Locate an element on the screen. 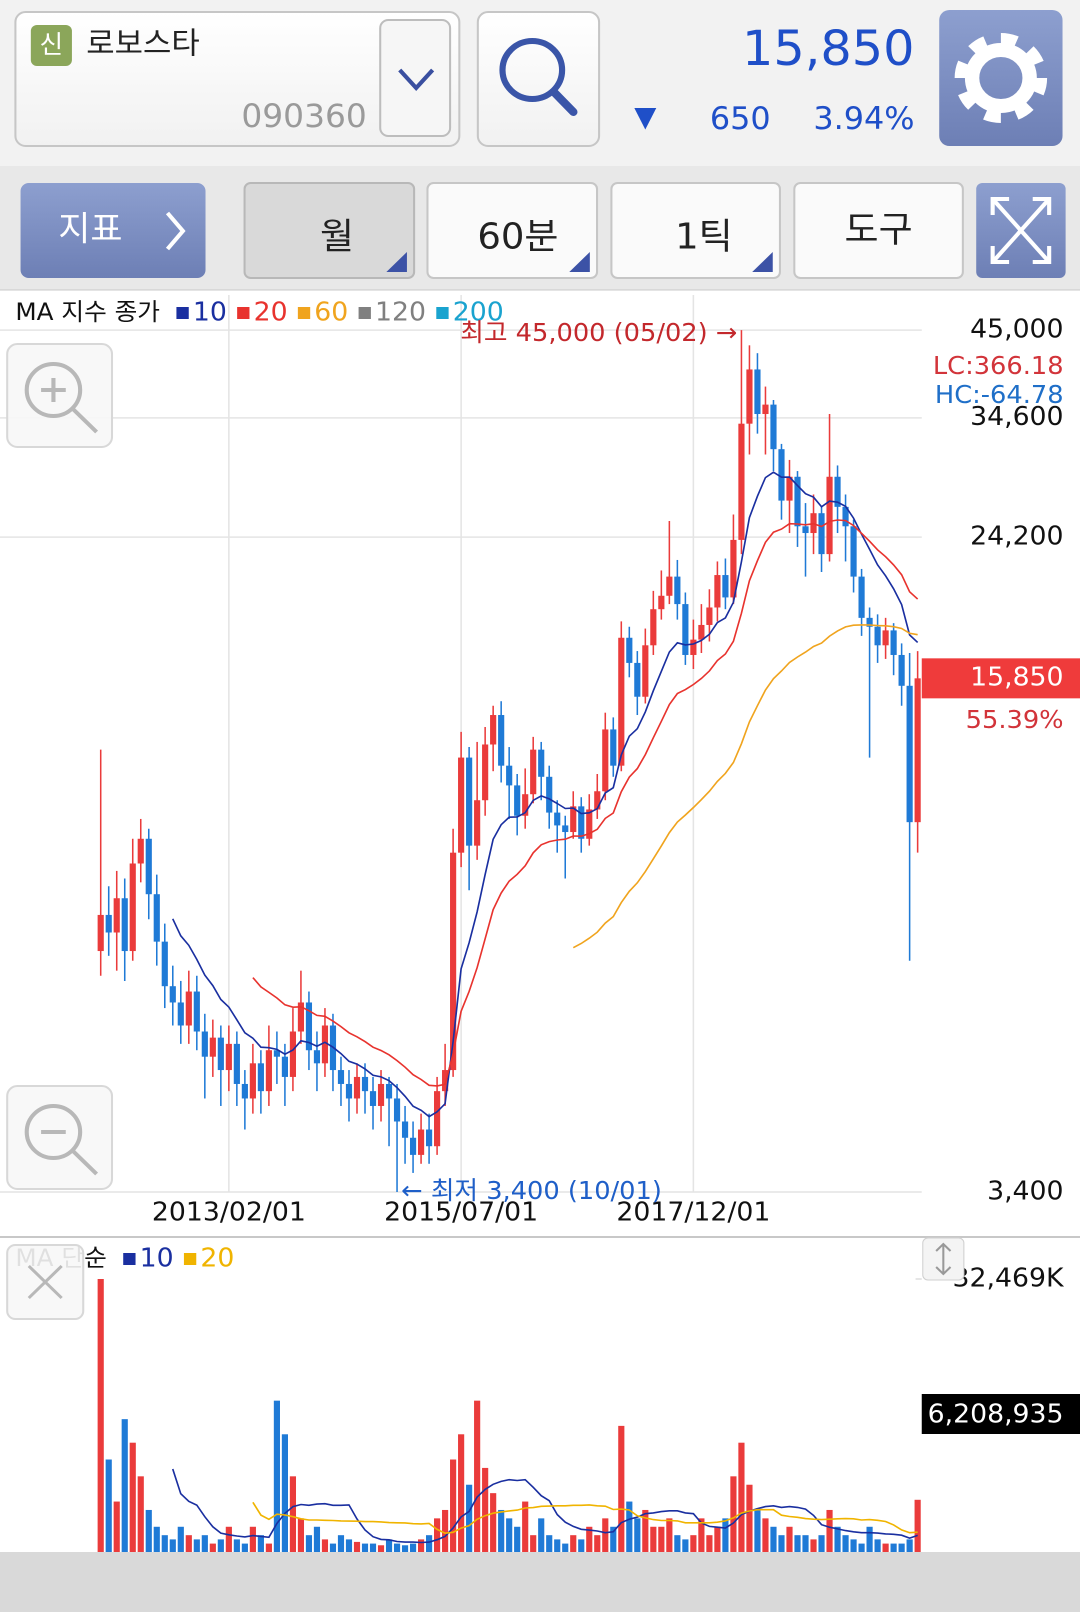 This screenshot has width=1080, height=1612. legend-label: 20 is located at coordinates (271, 313).